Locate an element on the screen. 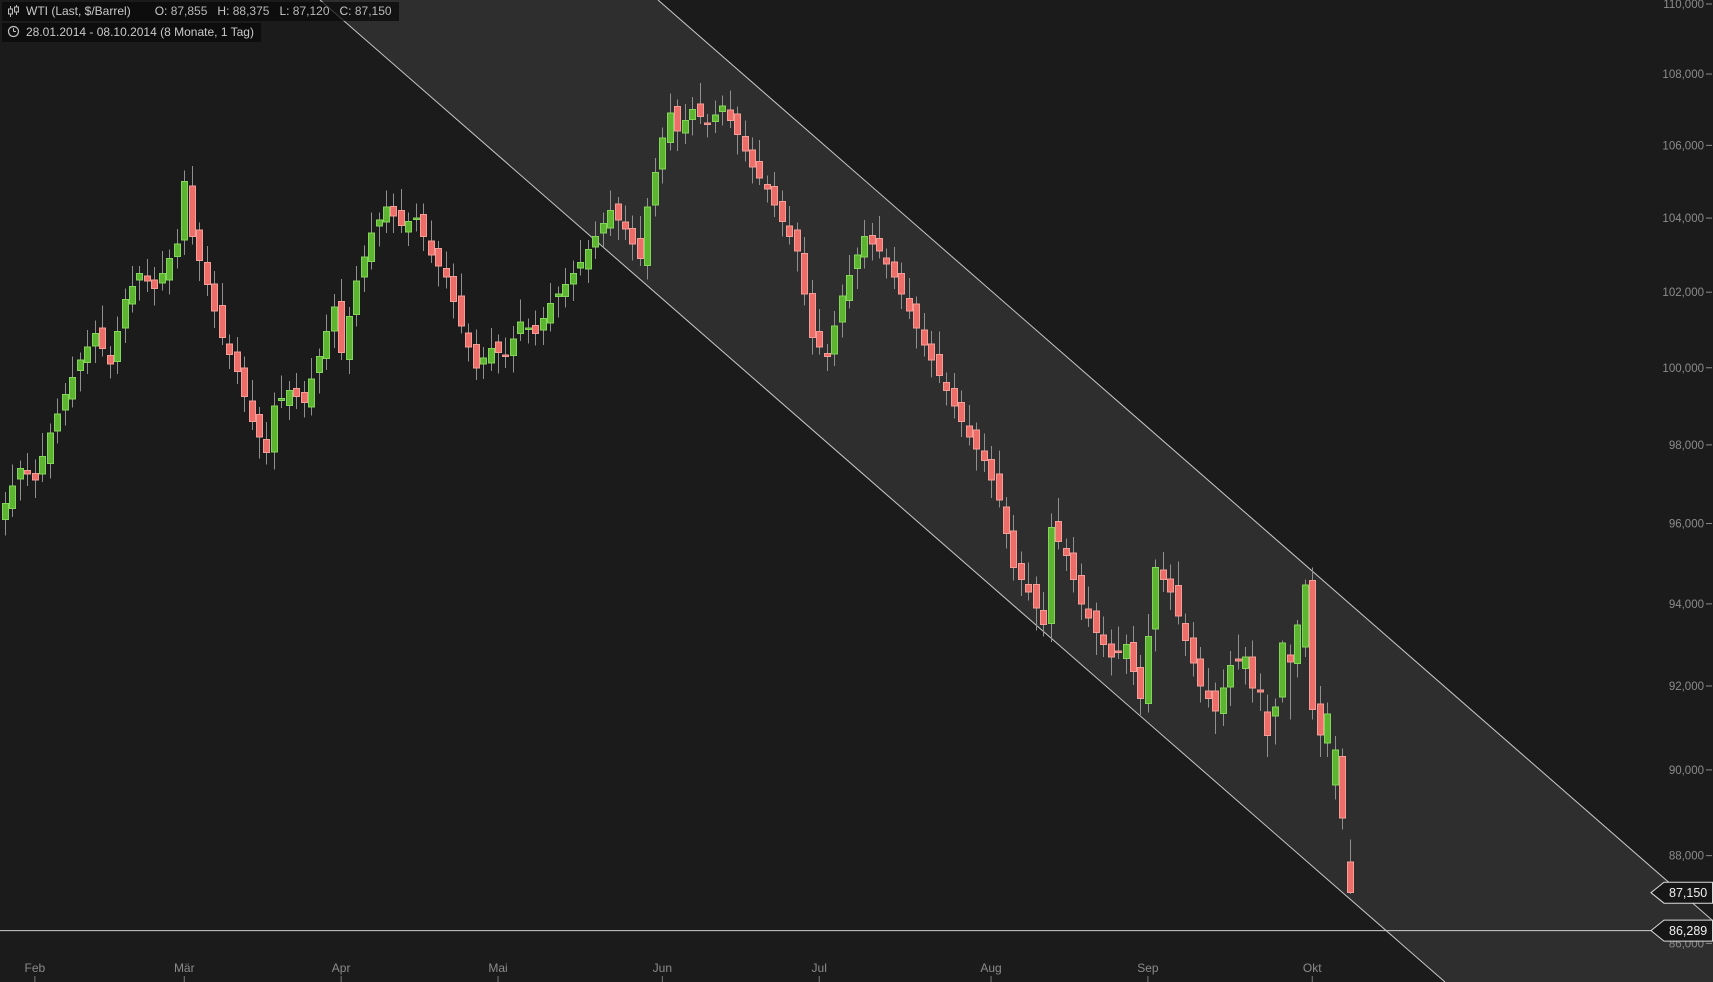  price-tick-label: 90,000 is located at coordinates (1686, 771).